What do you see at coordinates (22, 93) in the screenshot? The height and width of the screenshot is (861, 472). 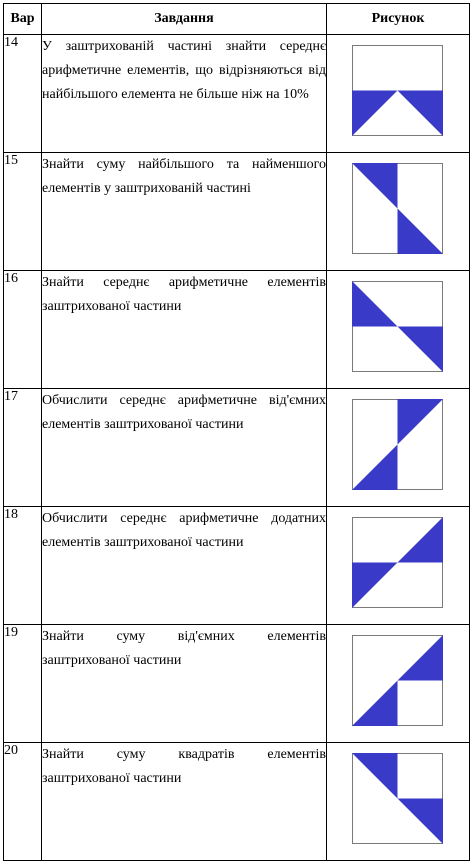 I see `variant-number: 14` at bounding box center [22, 93].